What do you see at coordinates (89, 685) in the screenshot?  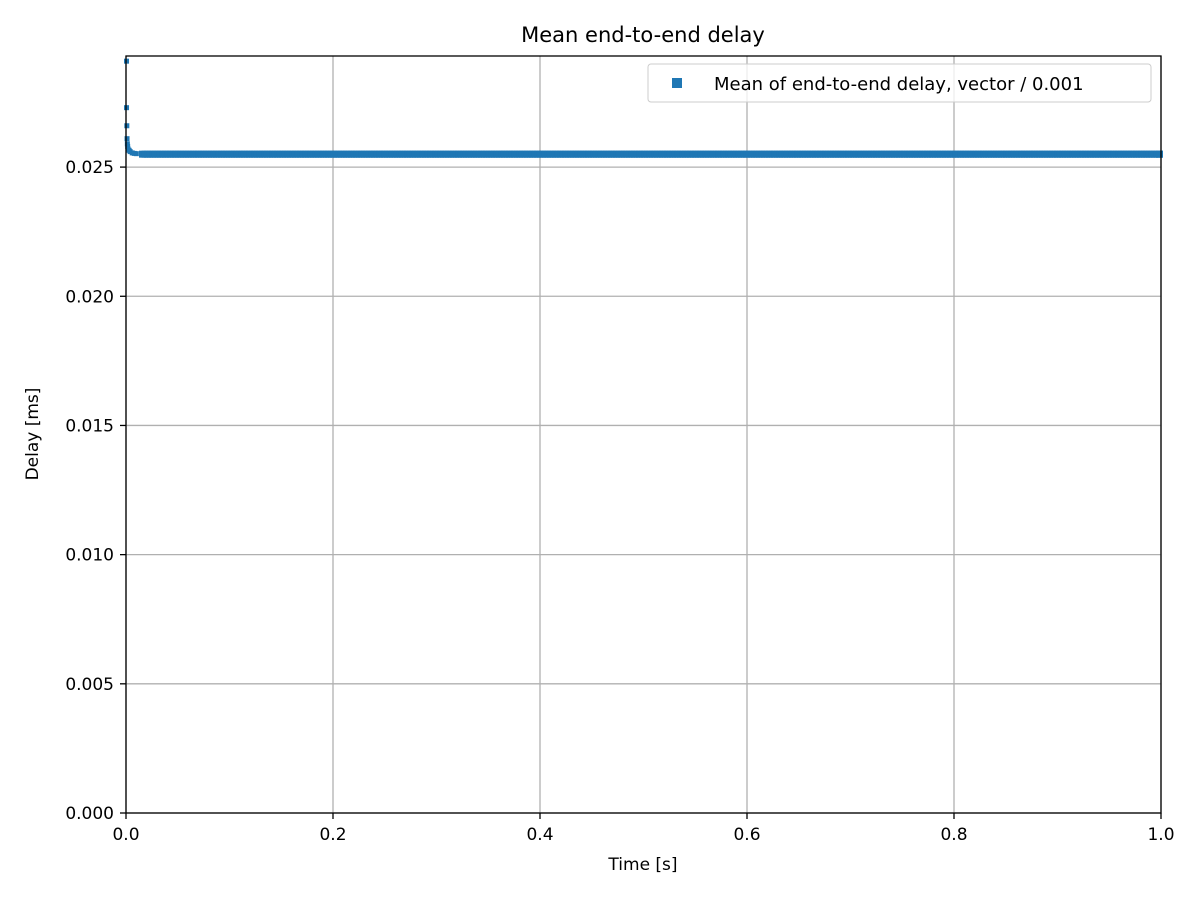 I see `y-tick-label: 0.005` at bounding box center [89, 685].